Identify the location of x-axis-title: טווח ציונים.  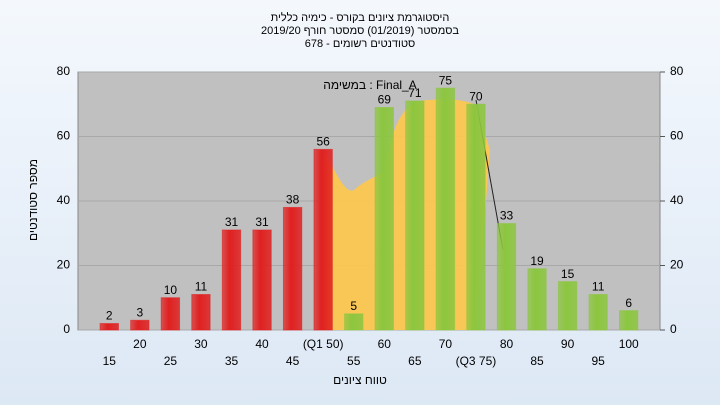
(360, 380).